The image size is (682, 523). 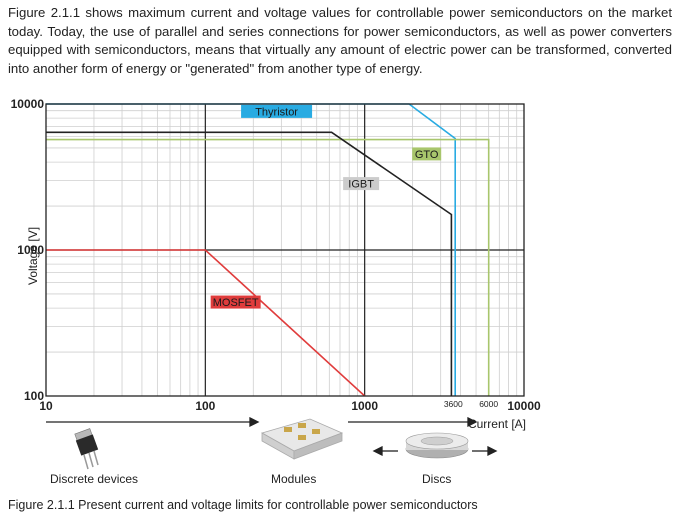 I want to click on y-axis-label: Voltage [V], so click(x=33, y=256).